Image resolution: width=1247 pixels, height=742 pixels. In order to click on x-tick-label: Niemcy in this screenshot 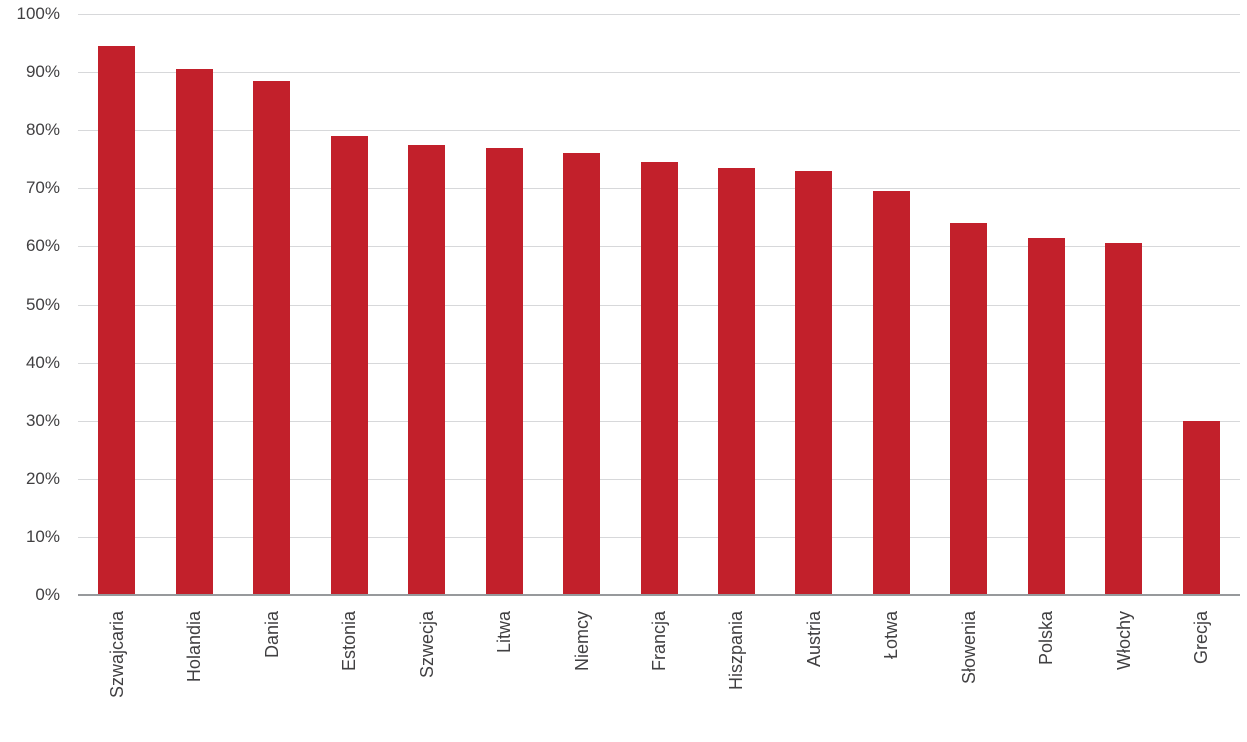, I will do `click(581, 641)`.